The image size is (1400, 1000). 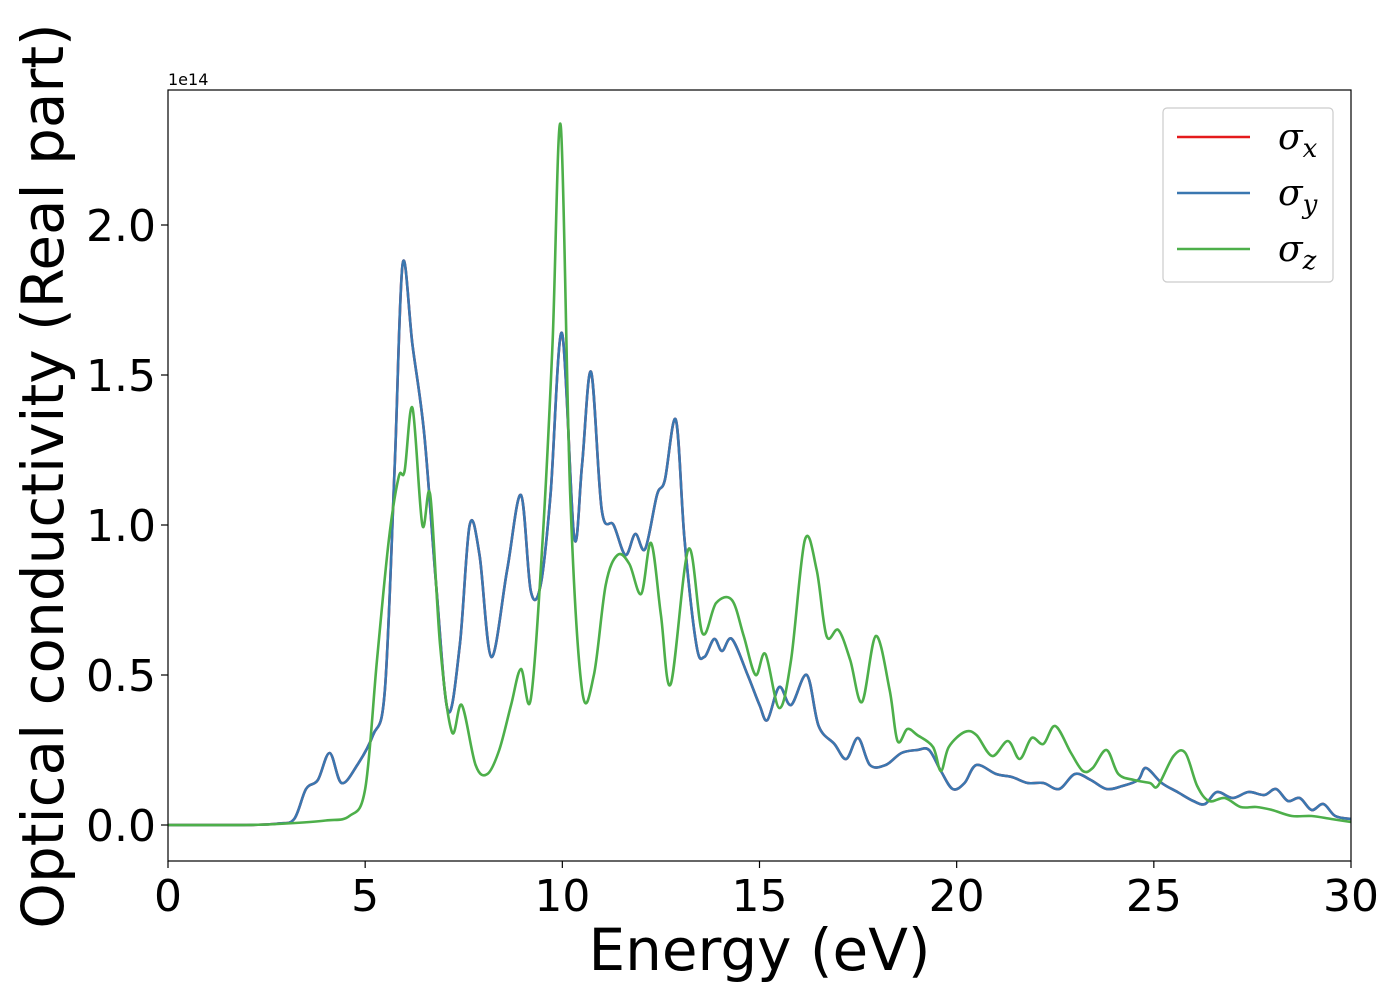 I want to click on legend-label-sigma-y: σy, so click(x=1298, y=196).